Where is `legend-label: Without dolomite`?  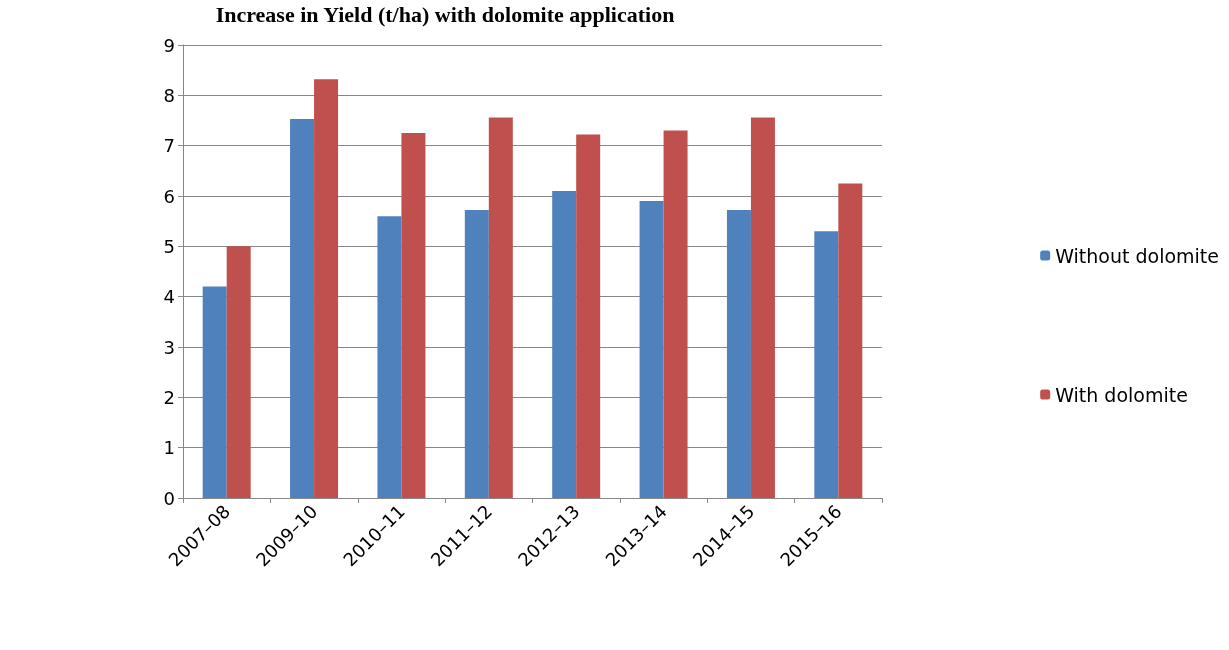
legend-label: Without dolomite is located at coordinates (1137, 255).